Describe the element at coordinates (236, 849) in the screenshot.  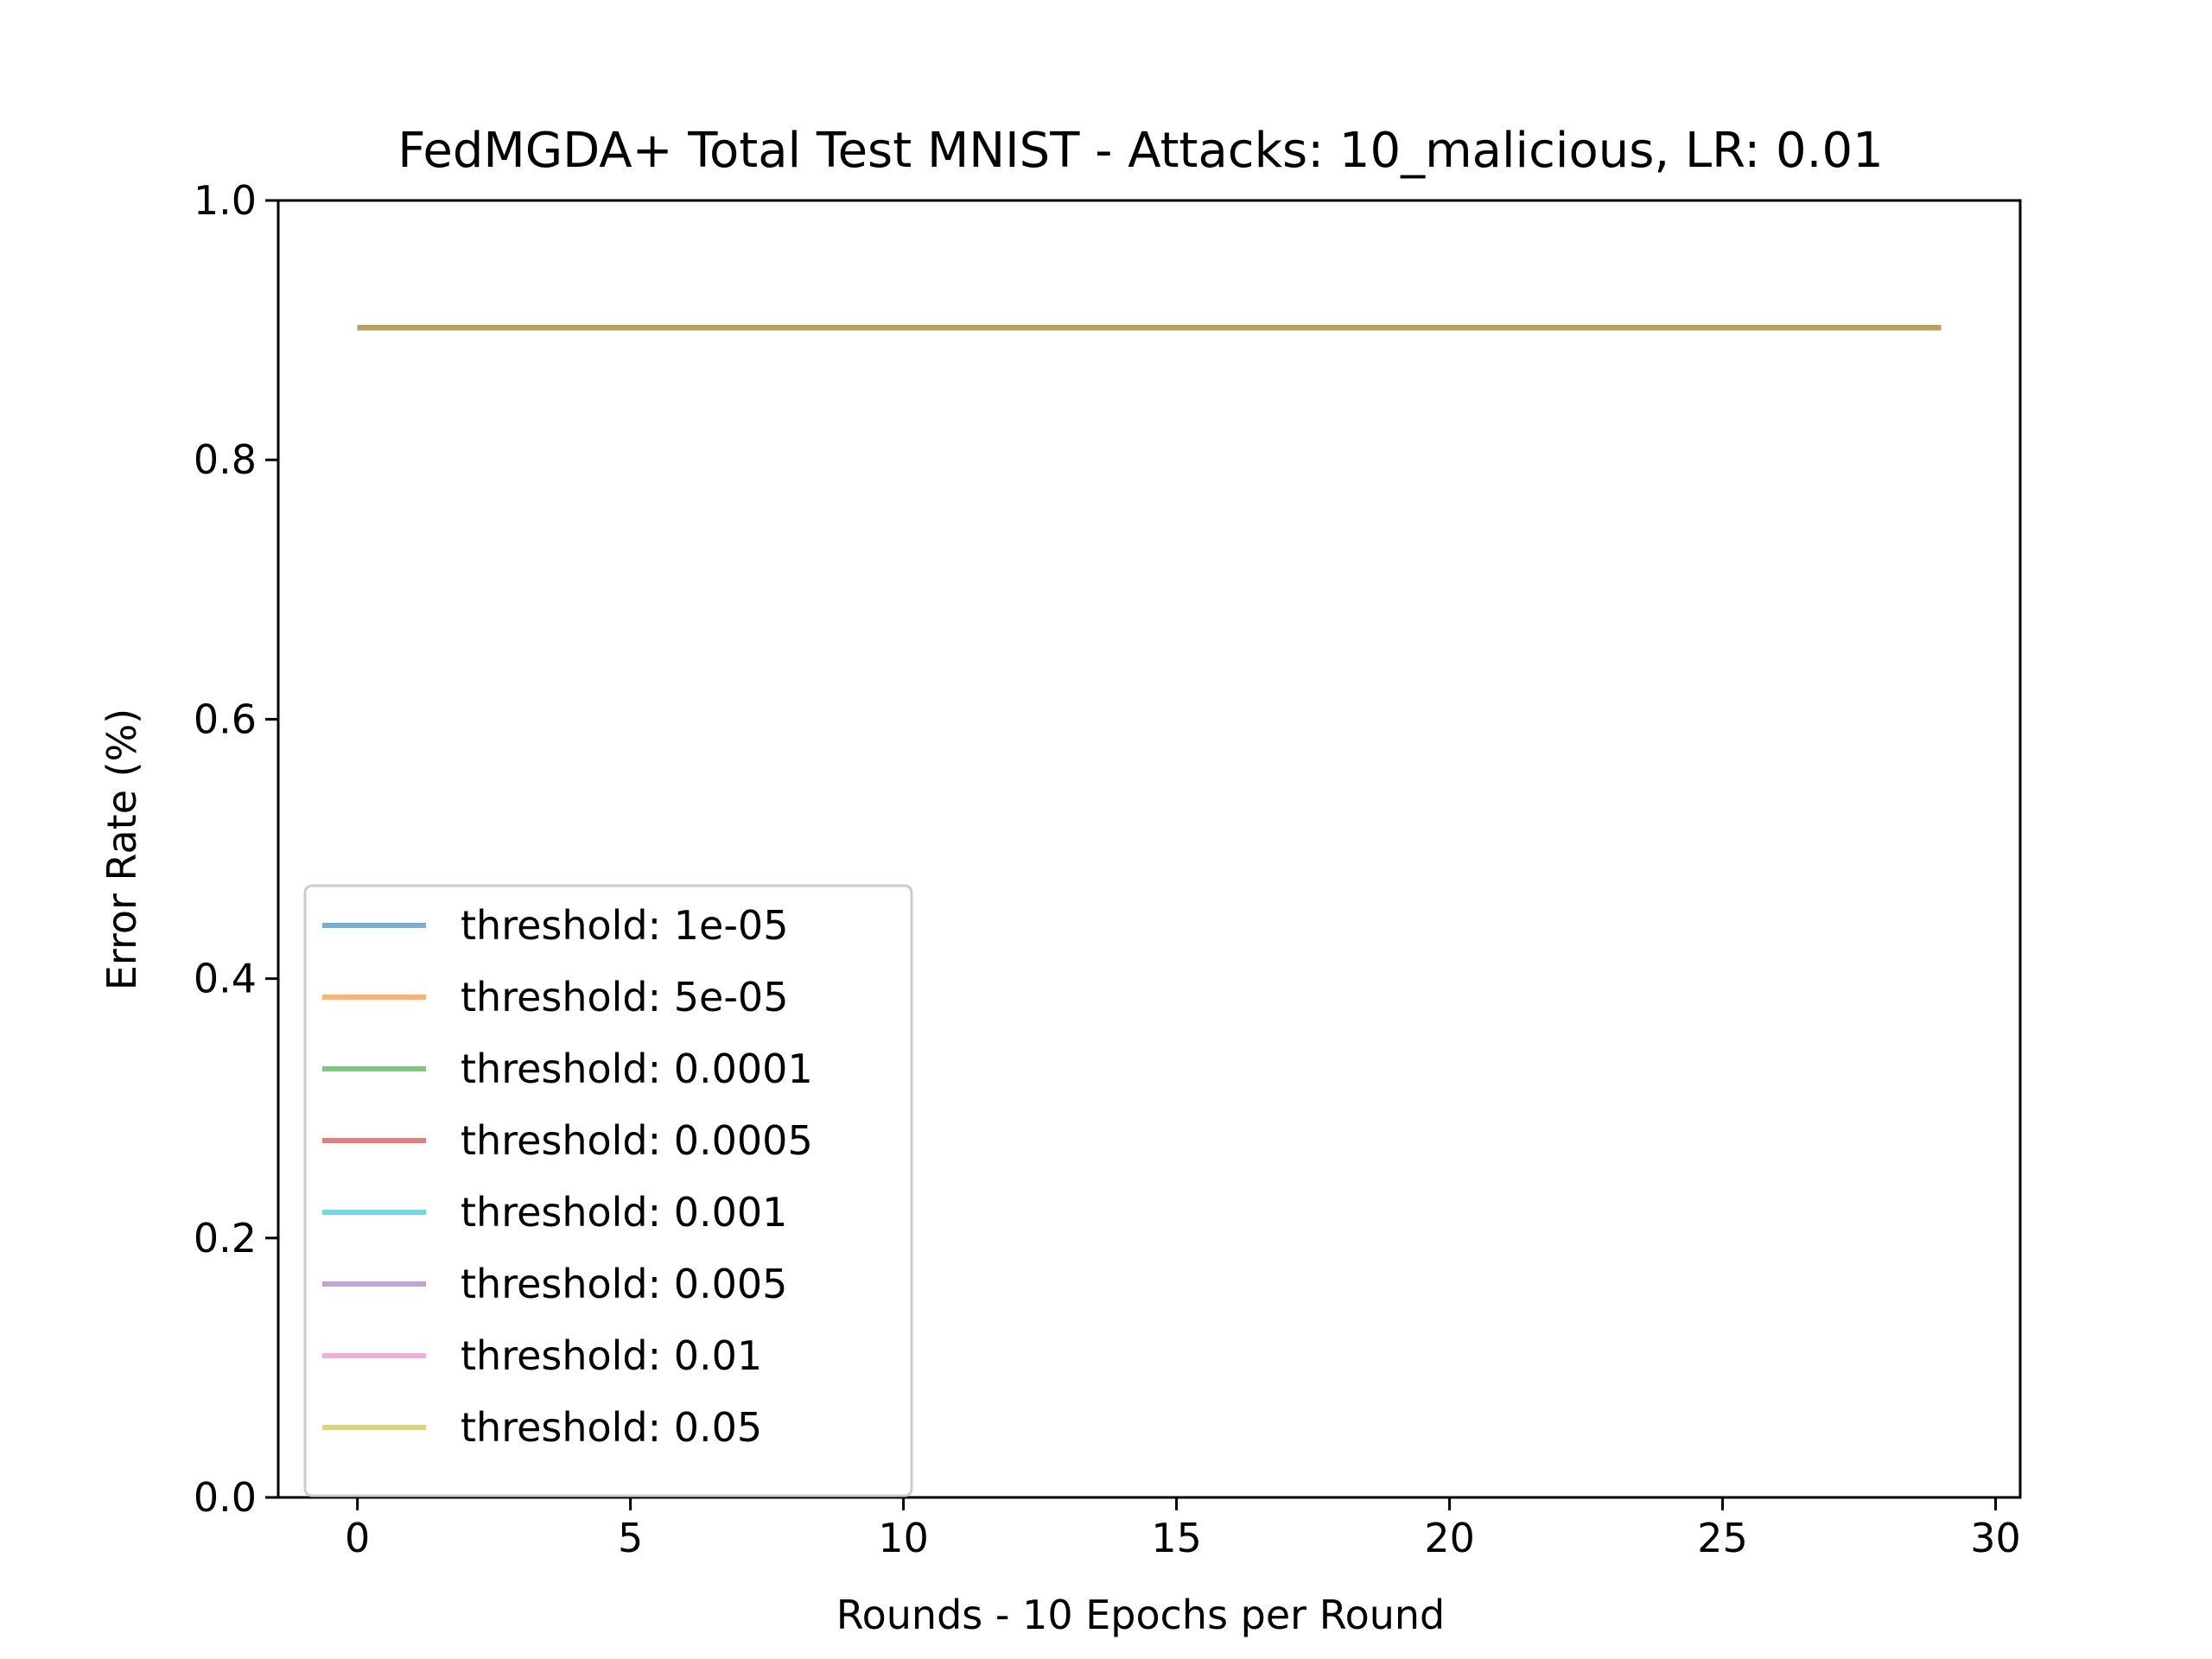
I see `y-axis: 0.0 0.2 0.4 0.6 0.8 1.0` at that location.